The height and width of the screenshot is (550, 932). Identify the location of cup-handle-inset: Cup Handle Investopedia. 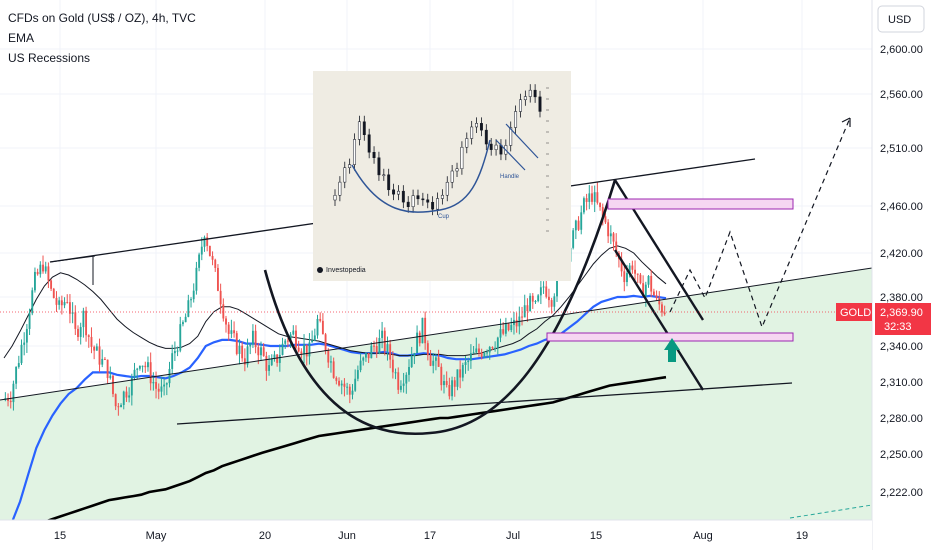
(442, 176).